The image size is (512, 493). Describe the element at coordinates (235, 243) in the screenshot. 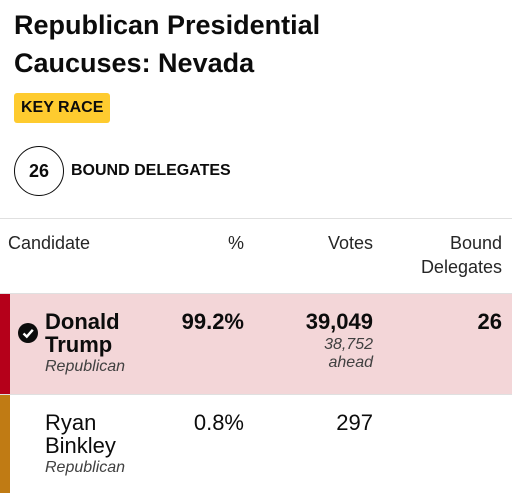

I see `column-header: %` at that location.